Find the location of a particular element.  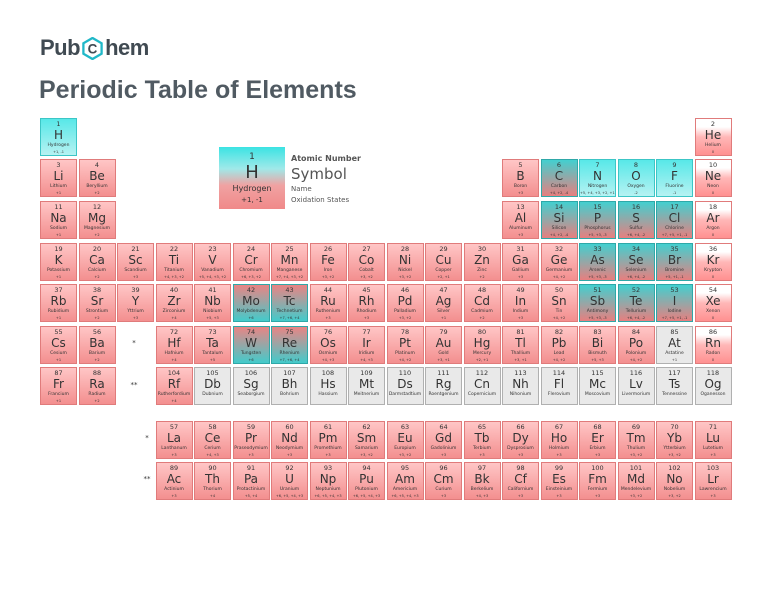

element-cell-h: 1 H Hydrogen +1, -1 is located at coordinates (58, 137).